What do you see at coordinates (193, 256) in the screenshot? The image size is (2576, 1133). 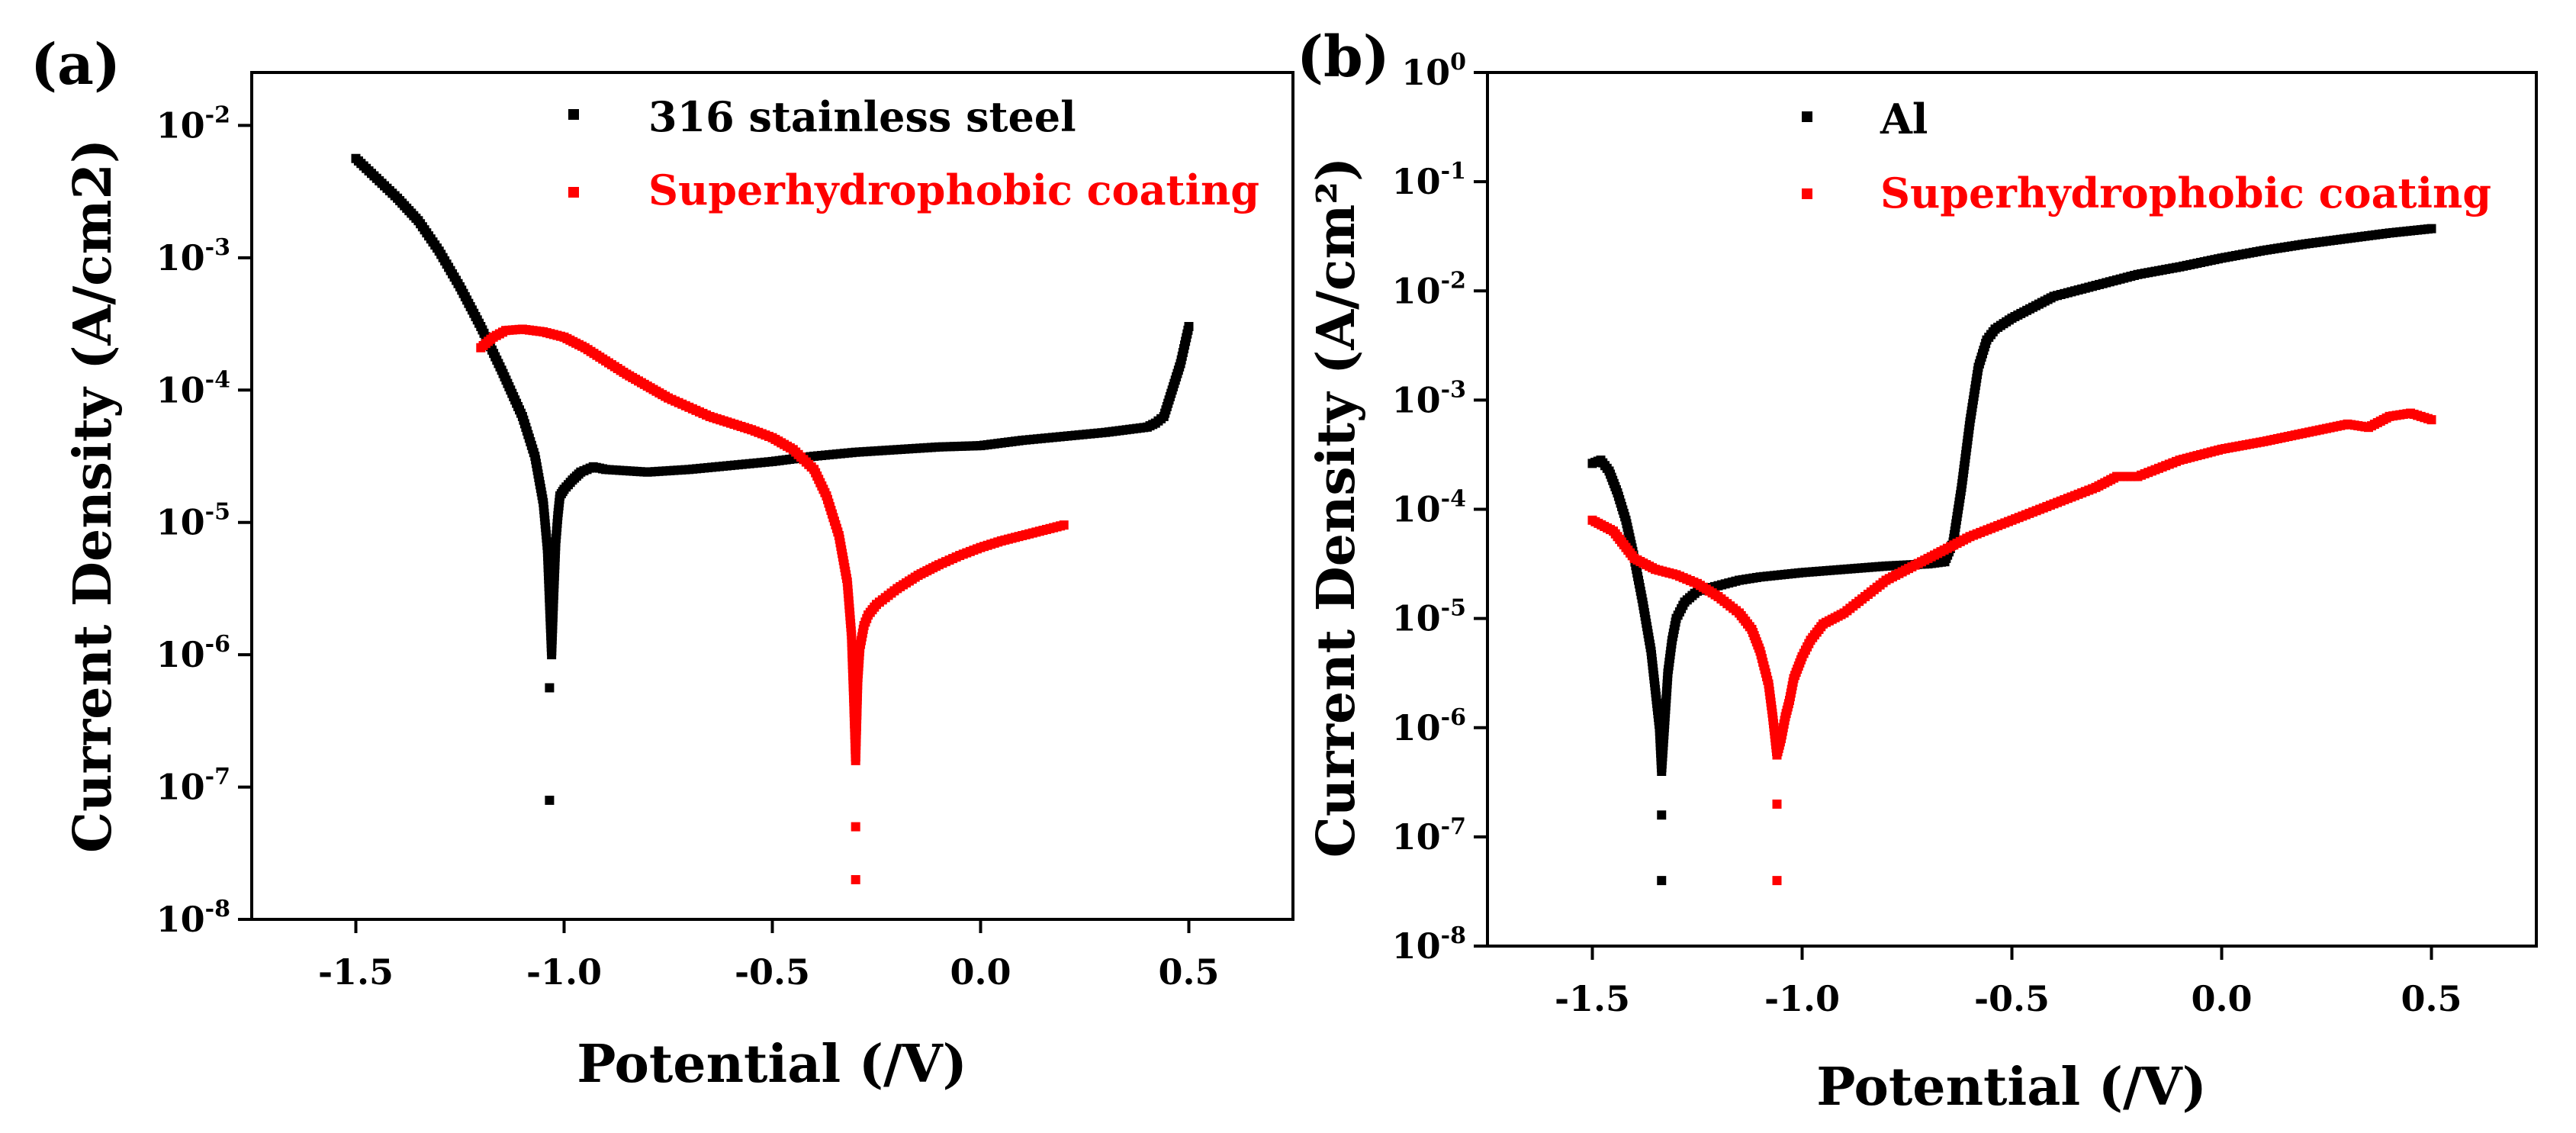 I see `y-tick-label-a-5: 10⁻³` at bounding box center [193, 256].